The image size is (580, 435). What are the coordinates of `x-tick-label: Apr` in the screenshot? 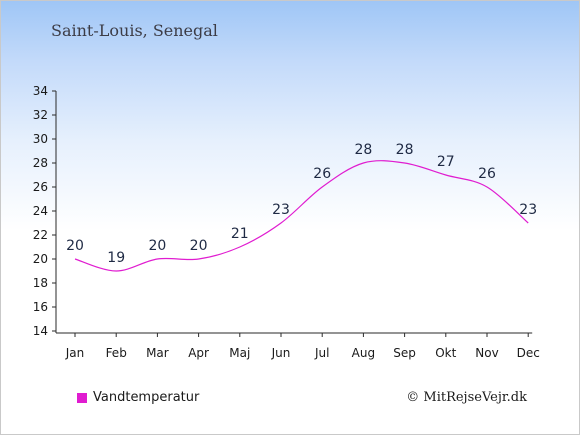 It's located at (198, 353).